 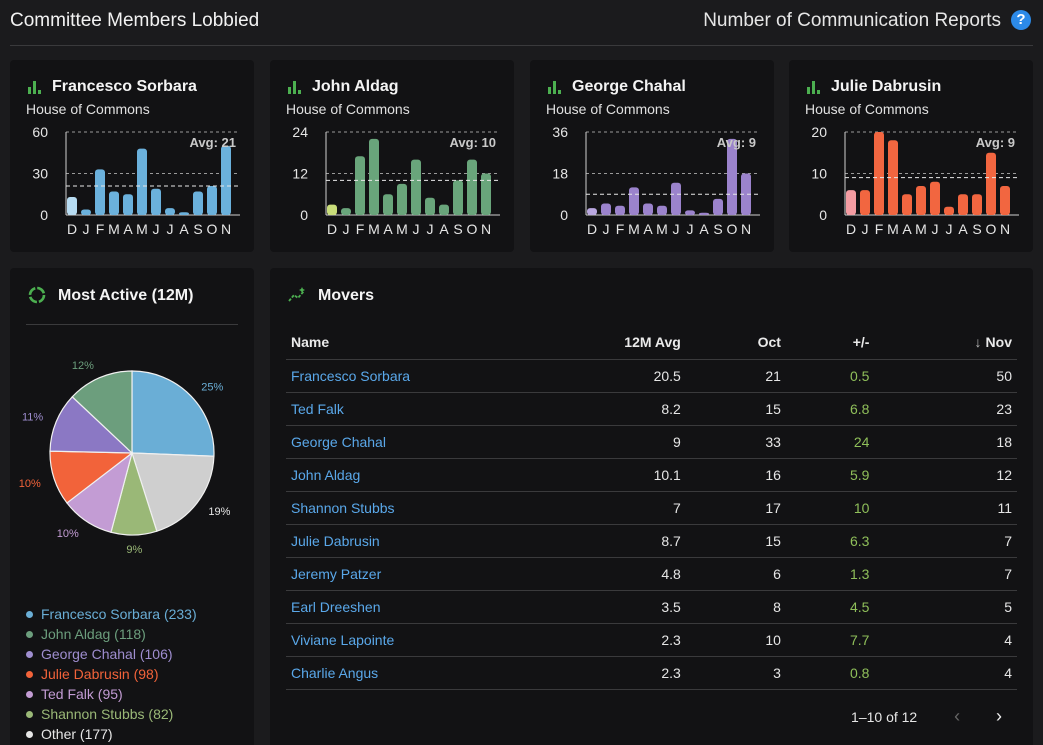 I want to click on cell-delta: 5.9, so click(x=830, y=475).